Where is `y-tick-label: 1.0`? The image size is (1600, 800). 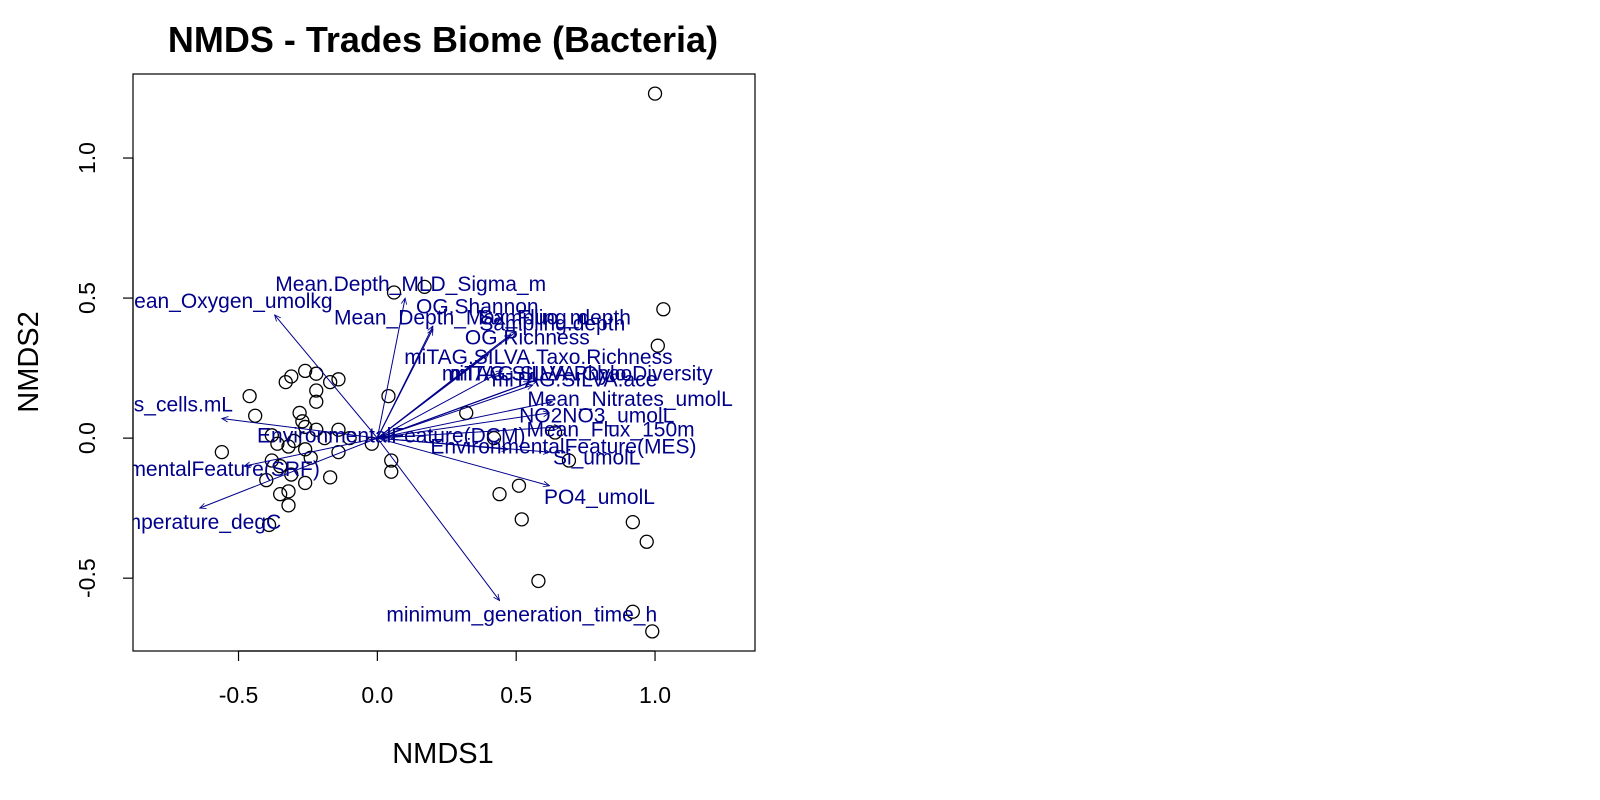
y-tick-label: 1.0 is located at coordinates (87, 158).